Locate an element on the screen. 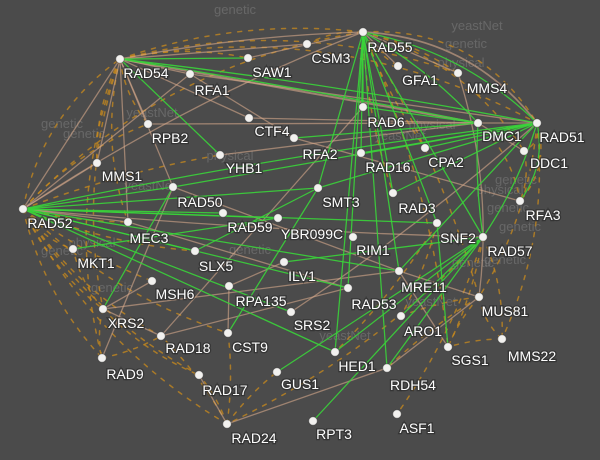  node-label-RFA1: RFA1 is located at coordinates (211, 90).